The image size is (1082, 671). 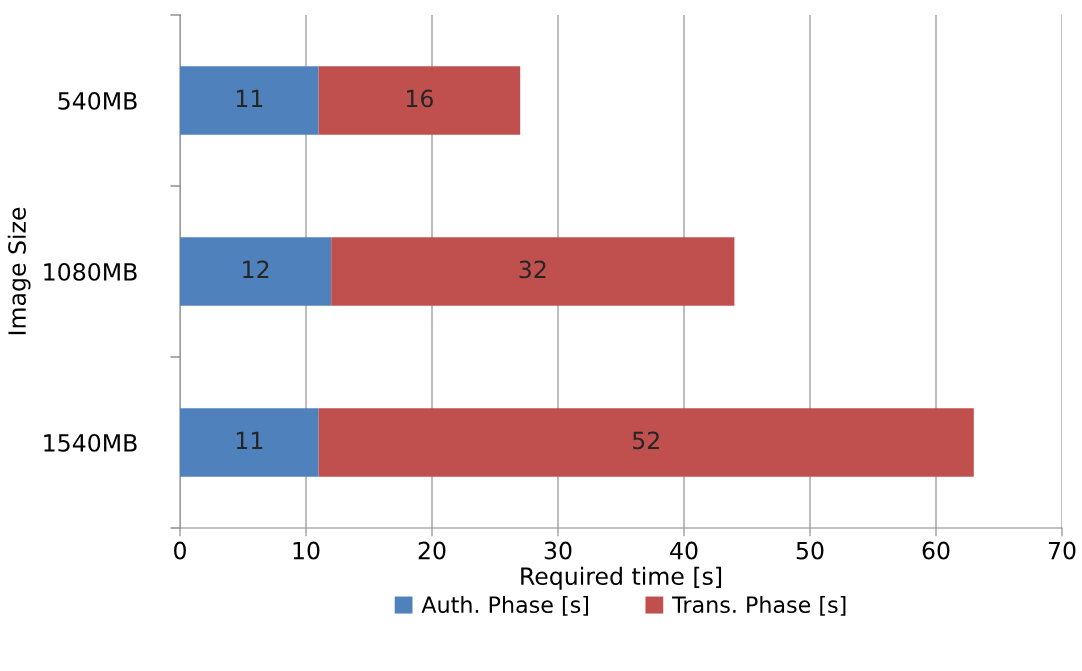 What do you see at coordinates (810, 550) in the screenshot?
I see `x-tick-label: 50` at bounding box center [810, 550].